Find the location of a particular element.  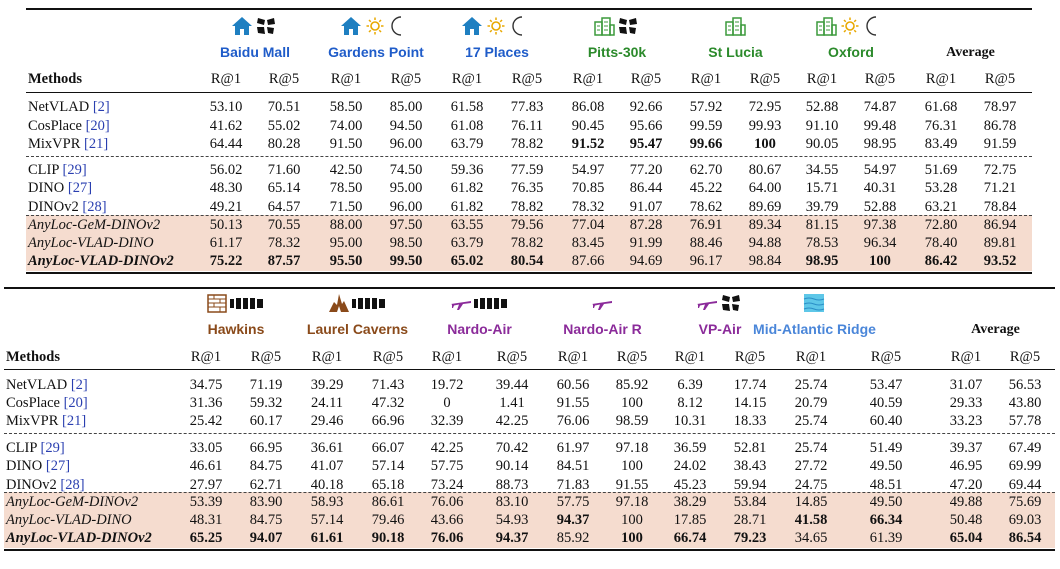

table1-cell: 87.57 is located at coordinates (284, 261).